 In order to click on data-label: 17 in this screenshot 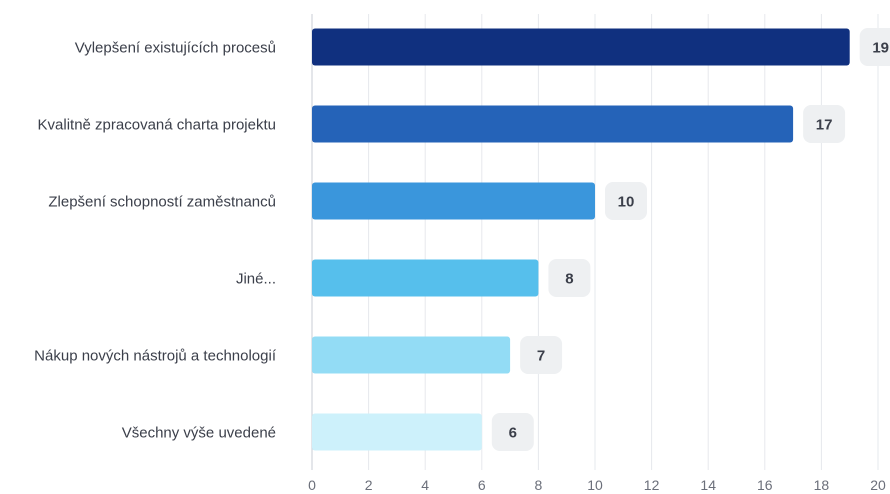, I will do `click(824, 125)`.